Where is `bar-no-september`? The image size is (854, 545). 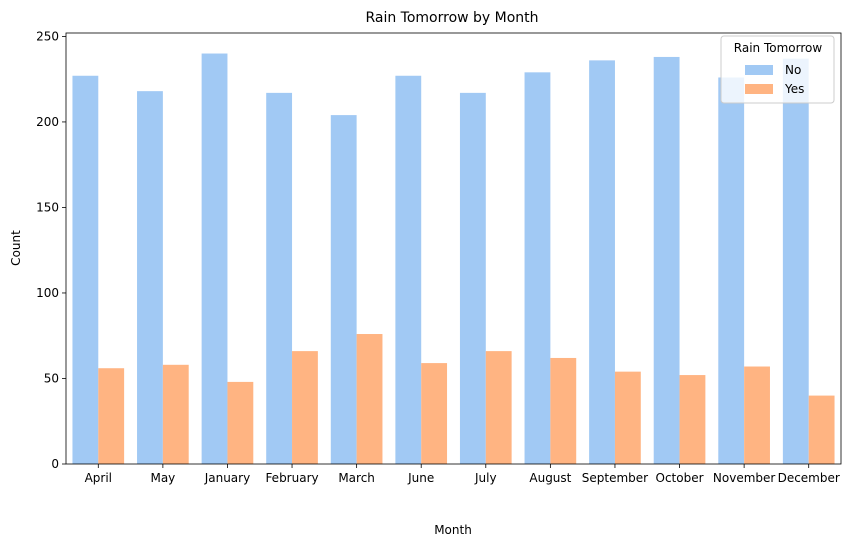 bar-no-september is located at coordinates (602, 262).